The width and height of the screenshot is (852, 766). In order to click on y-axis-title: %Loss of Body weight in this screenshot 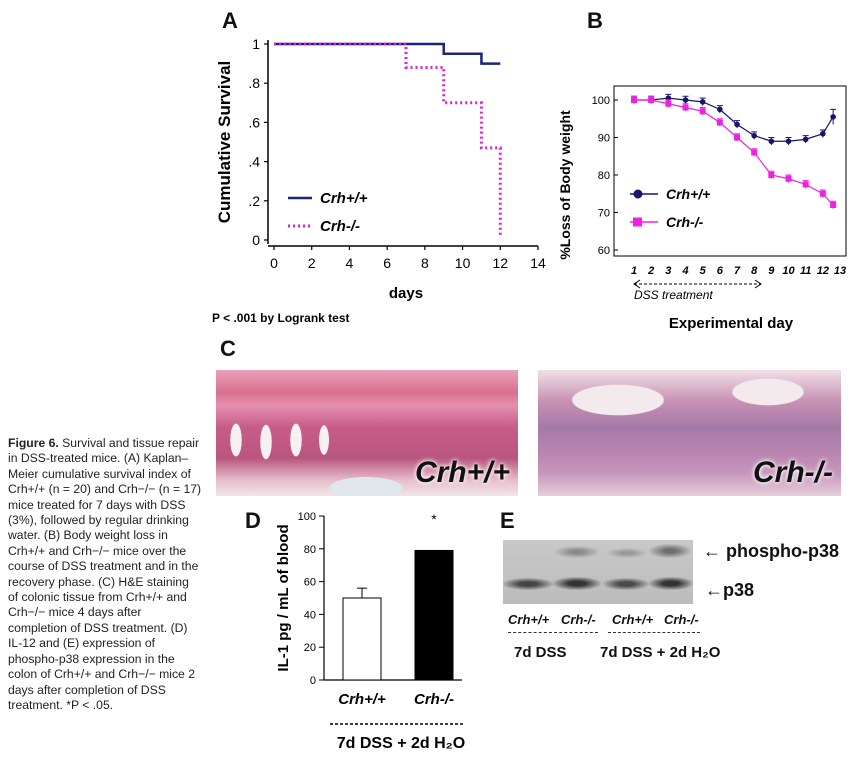, I will do `click(565, 185)`.